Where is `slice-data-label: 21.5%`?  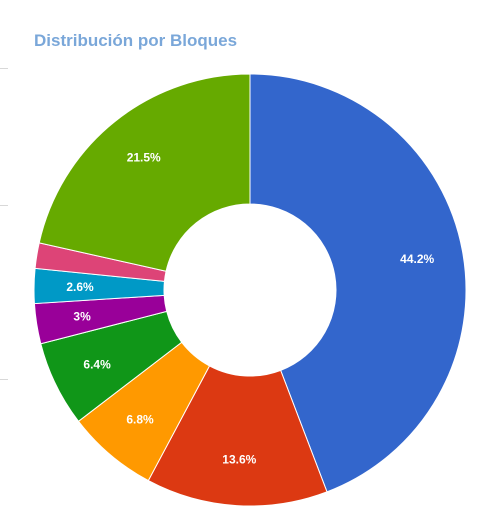
slice-data-label: 21.5% is located at coordinates (144, 157).